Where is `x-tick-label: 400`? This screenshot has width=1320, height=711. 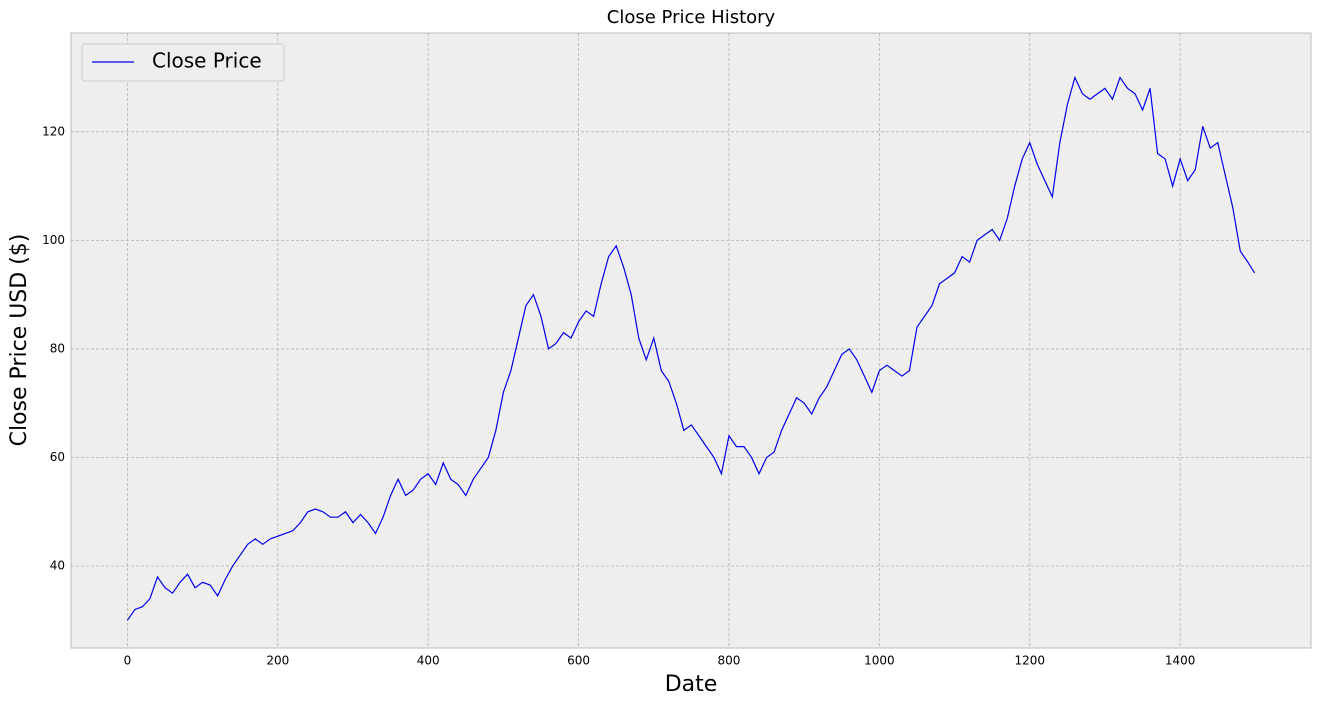 x-tick-label: 400 is located at coordinates (428, 661).